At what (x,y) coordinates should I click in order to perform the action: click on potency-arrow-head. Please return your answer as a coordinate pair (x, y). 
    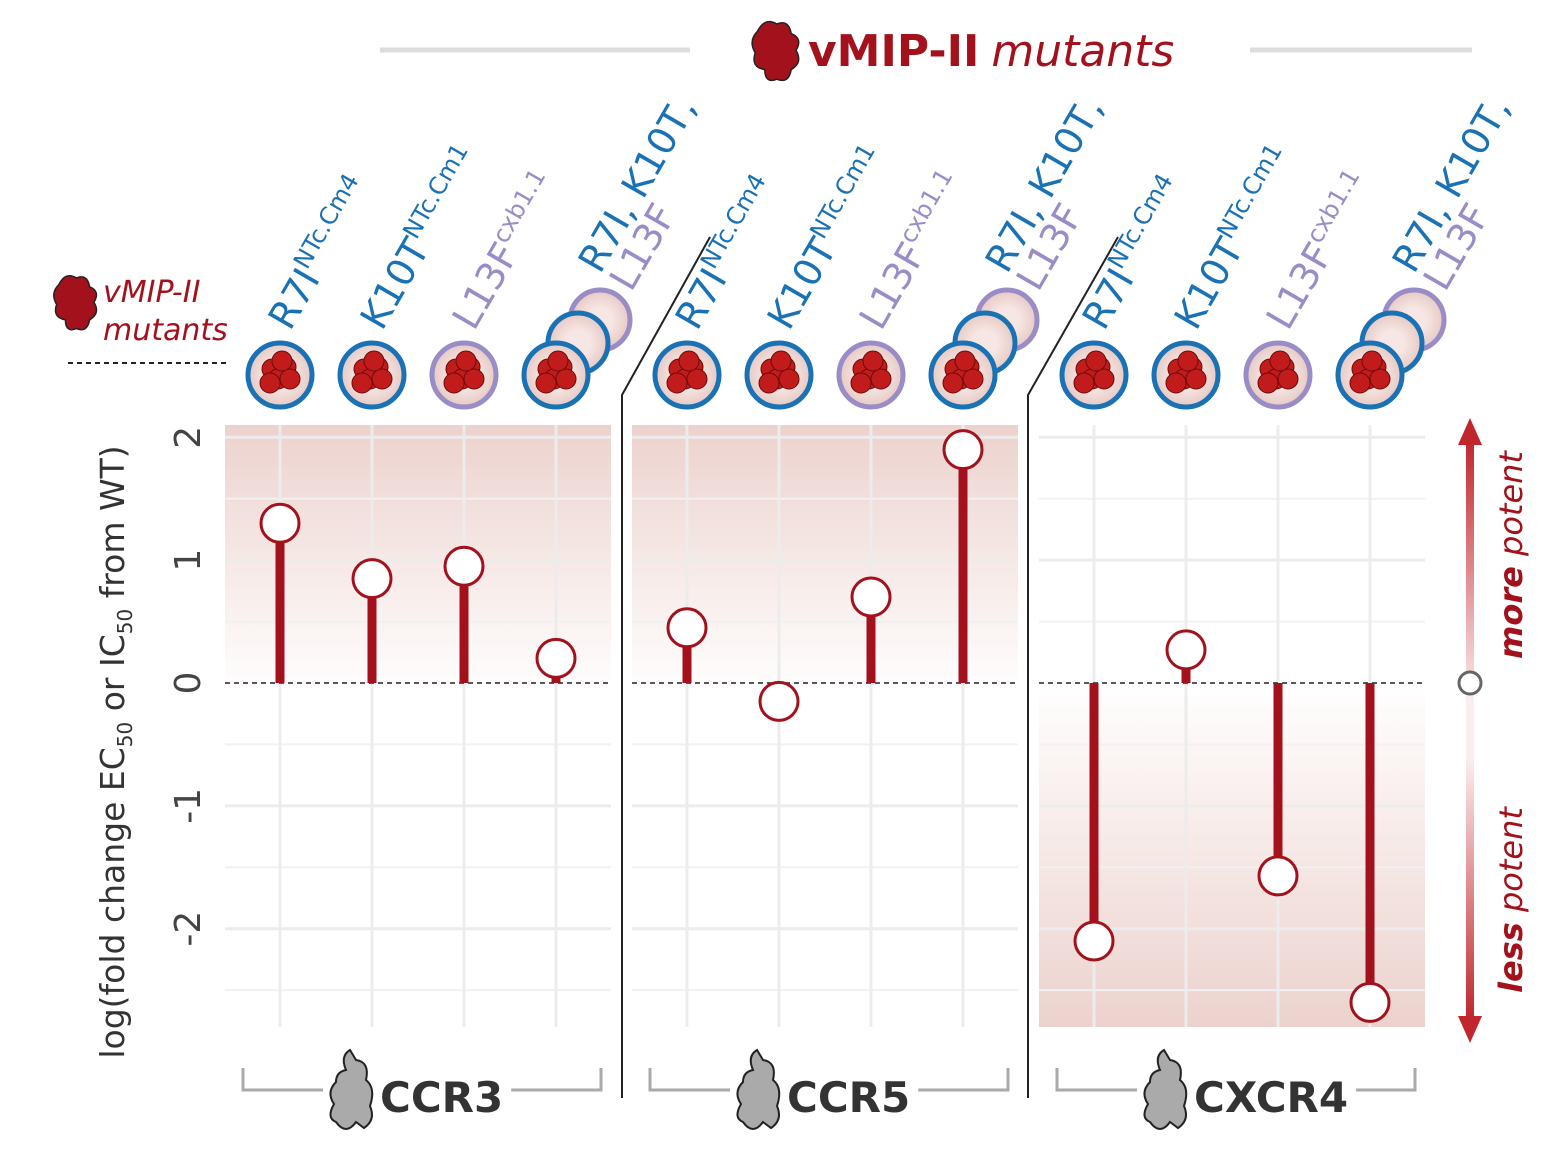
    Looking at the image, I should click on (1470, 431).